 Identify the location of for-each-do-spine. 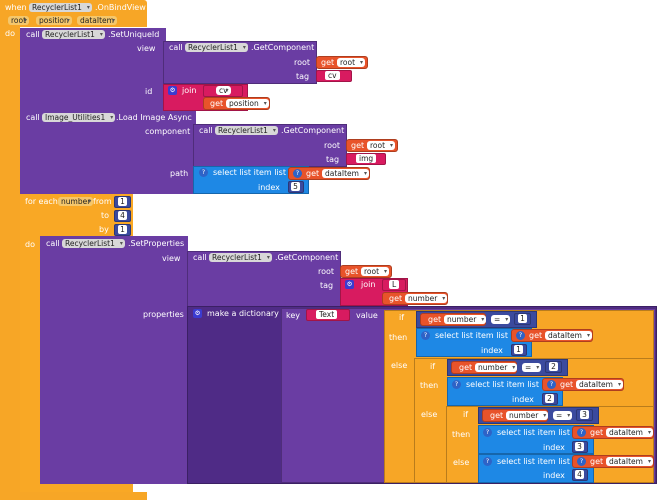
(30, 360).